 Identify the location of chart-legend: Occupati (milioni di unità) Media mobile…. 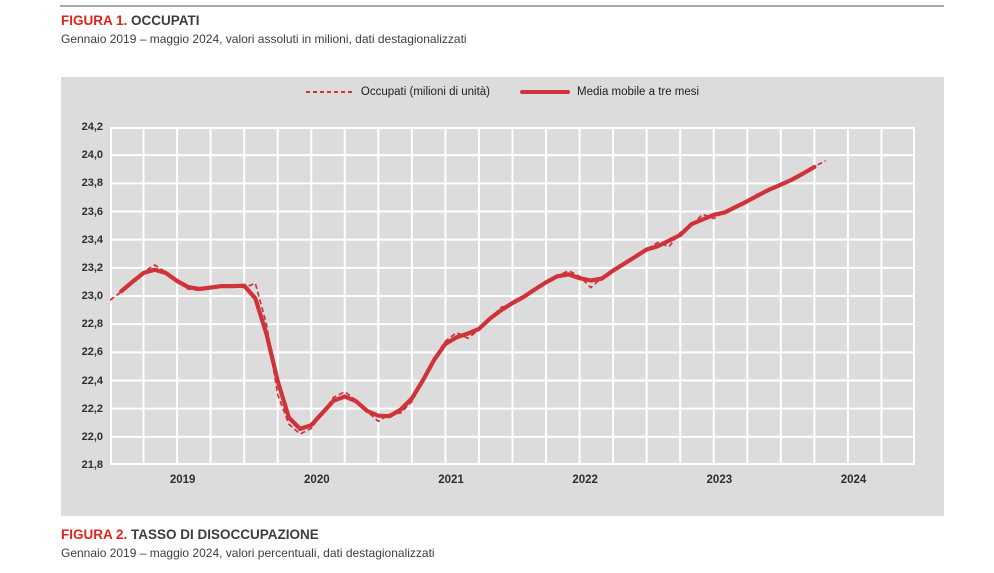
(502, 92).